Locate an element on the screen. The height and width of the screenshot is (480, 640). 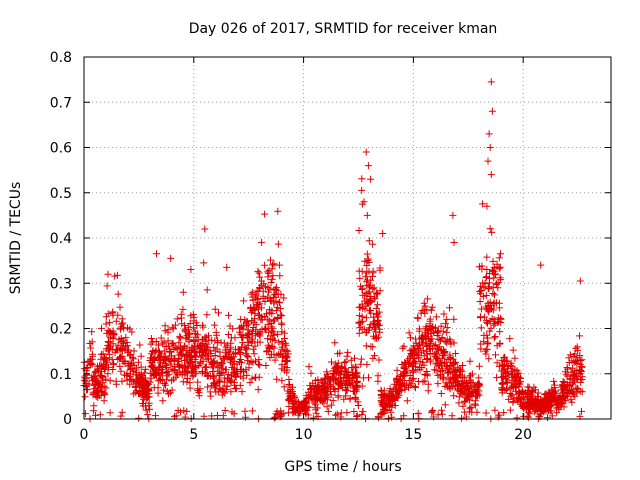
y-tick-label: 0.7 is located at coordinates (61, 103).